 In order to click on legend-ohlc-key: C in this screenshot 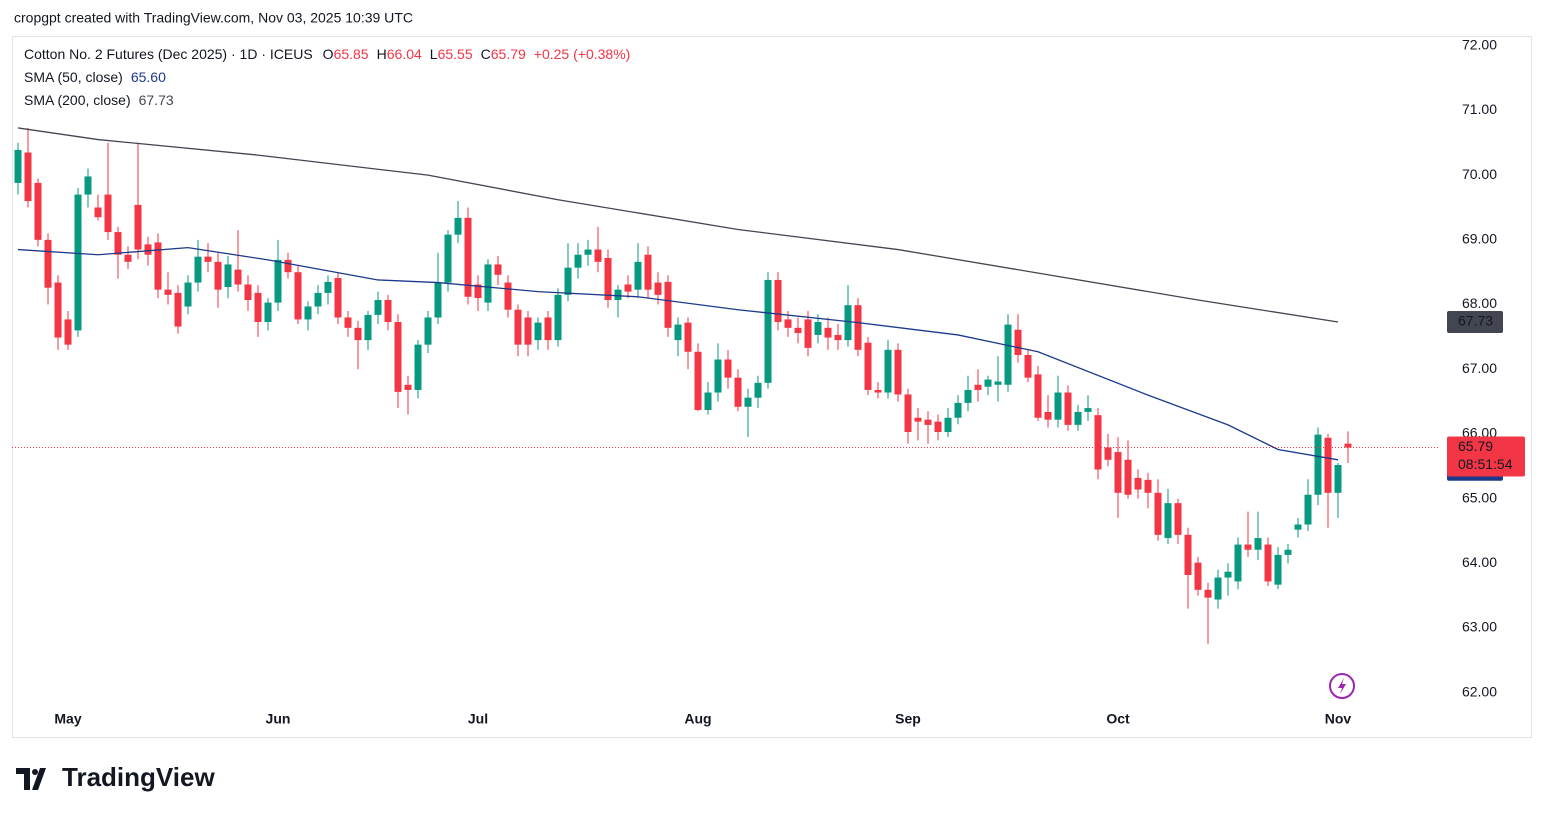, I will do `click(486, 54)`.